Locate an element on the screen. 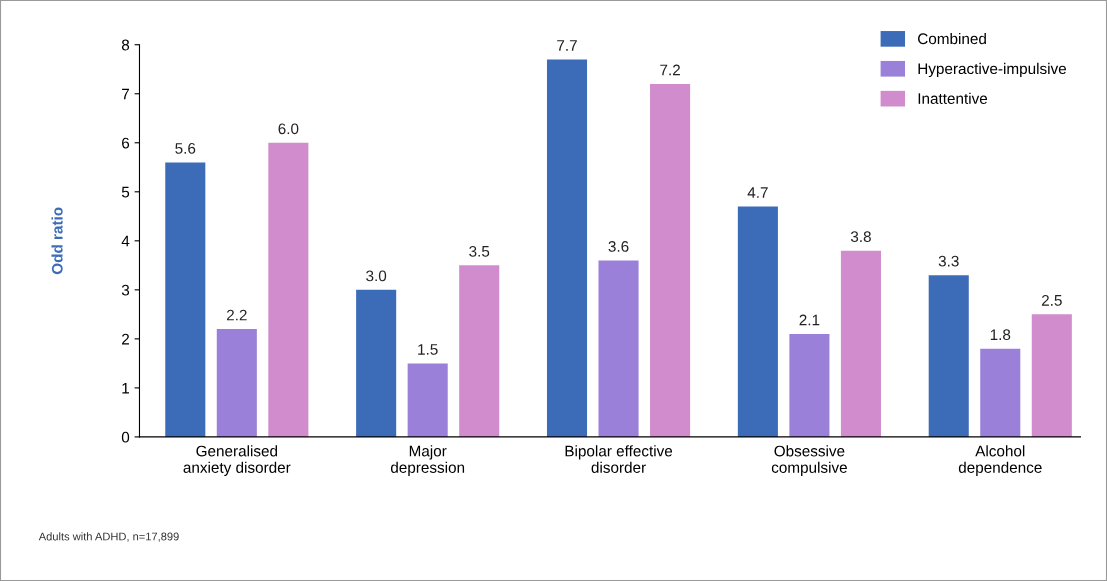  y-tick-label: 5 is located at coordinates (125, 192).